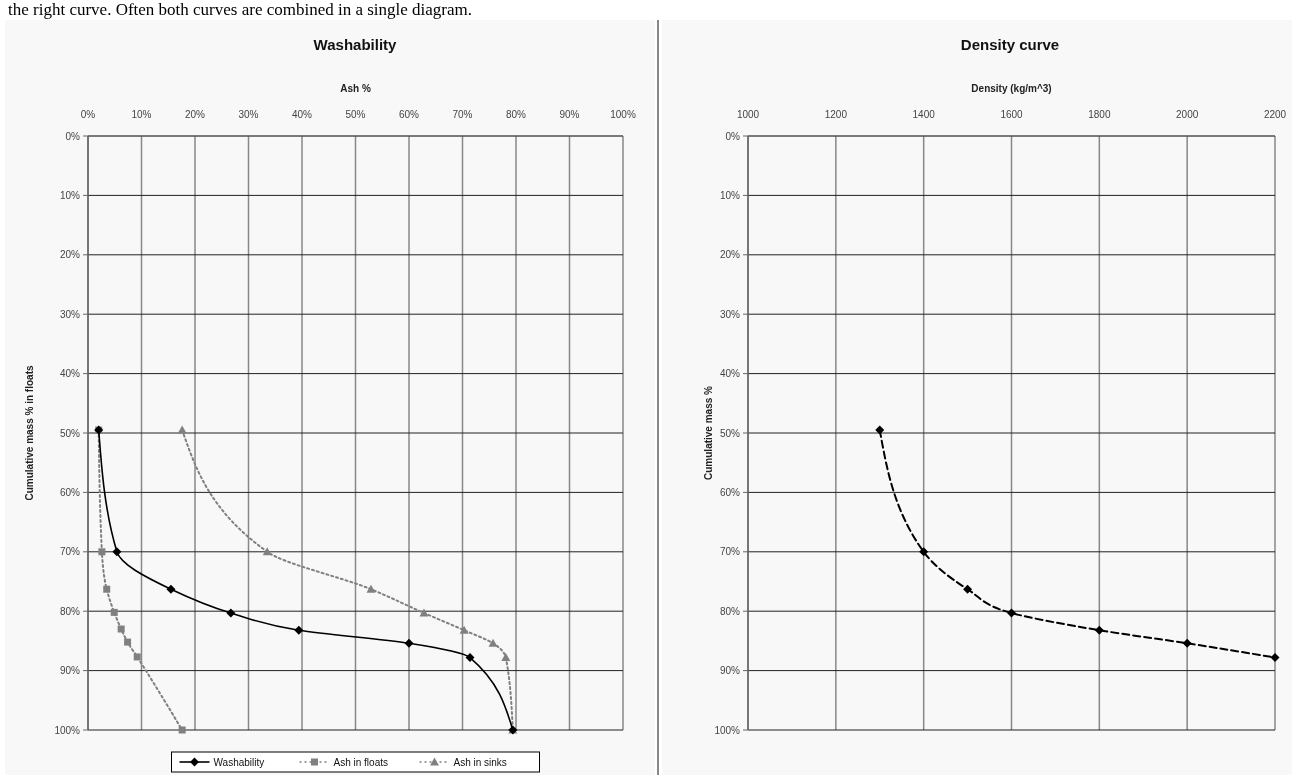  I want to click on legend-label: Ash in floats, so click(360, 762).